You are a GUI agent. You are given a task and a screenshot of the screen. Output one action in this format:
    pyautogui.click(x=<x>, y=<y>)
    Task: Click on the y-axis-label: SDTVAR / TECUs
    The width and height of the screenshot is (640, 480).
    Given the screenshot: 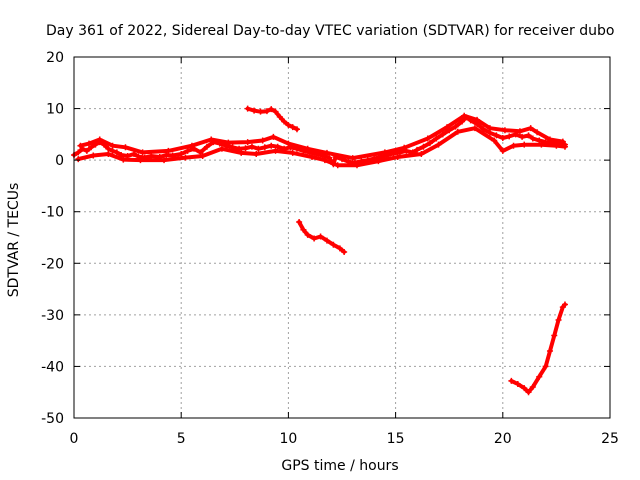 What is the action you would take?
    pyautogui.click(x=14, y=240)
    